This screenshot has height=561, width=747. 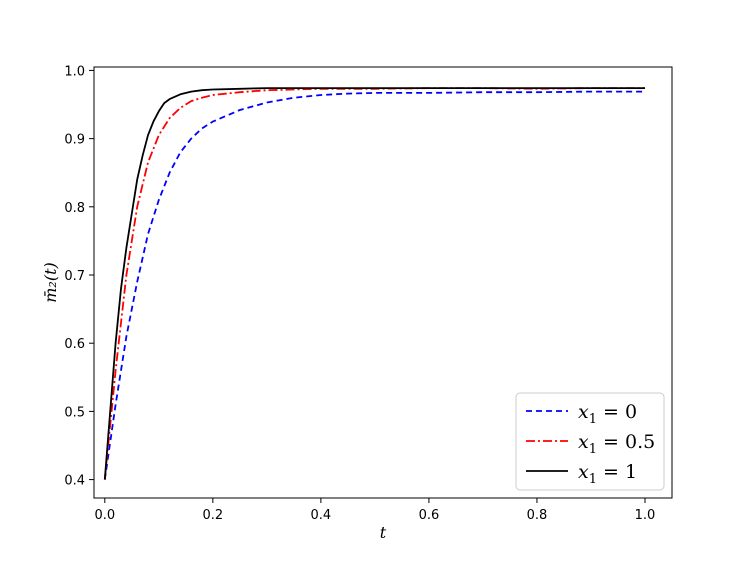 What do you see at coordinates (50, 282) in the screenshot?
I see `y-axis-label: m̄₂(t)` at bounding box center [50, 282].